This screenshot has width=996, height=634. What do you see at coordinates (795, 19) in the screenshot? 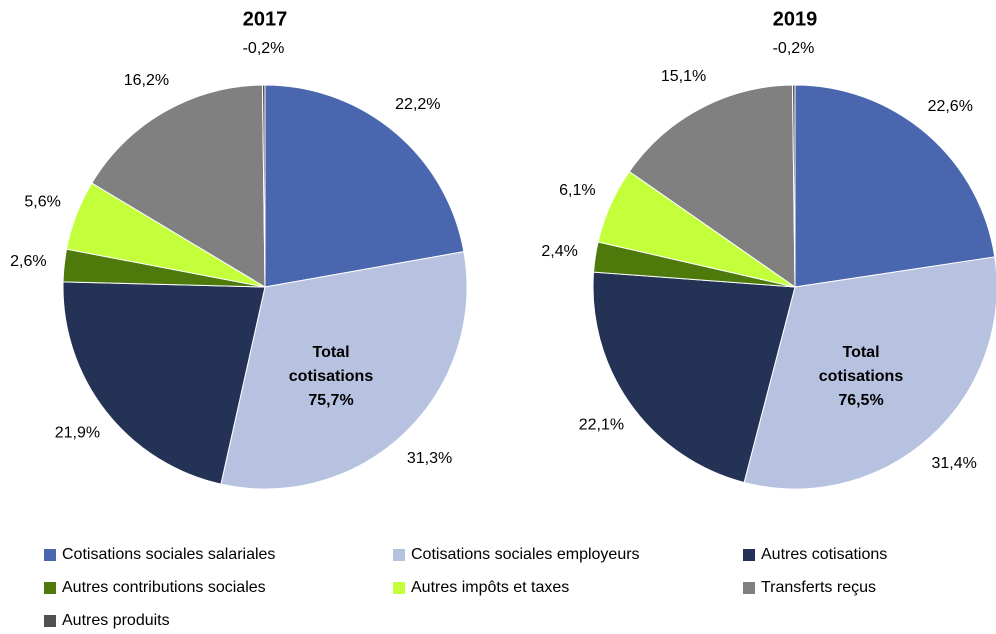
I see `chart-title: 2019` at bounding box center [795, 19].